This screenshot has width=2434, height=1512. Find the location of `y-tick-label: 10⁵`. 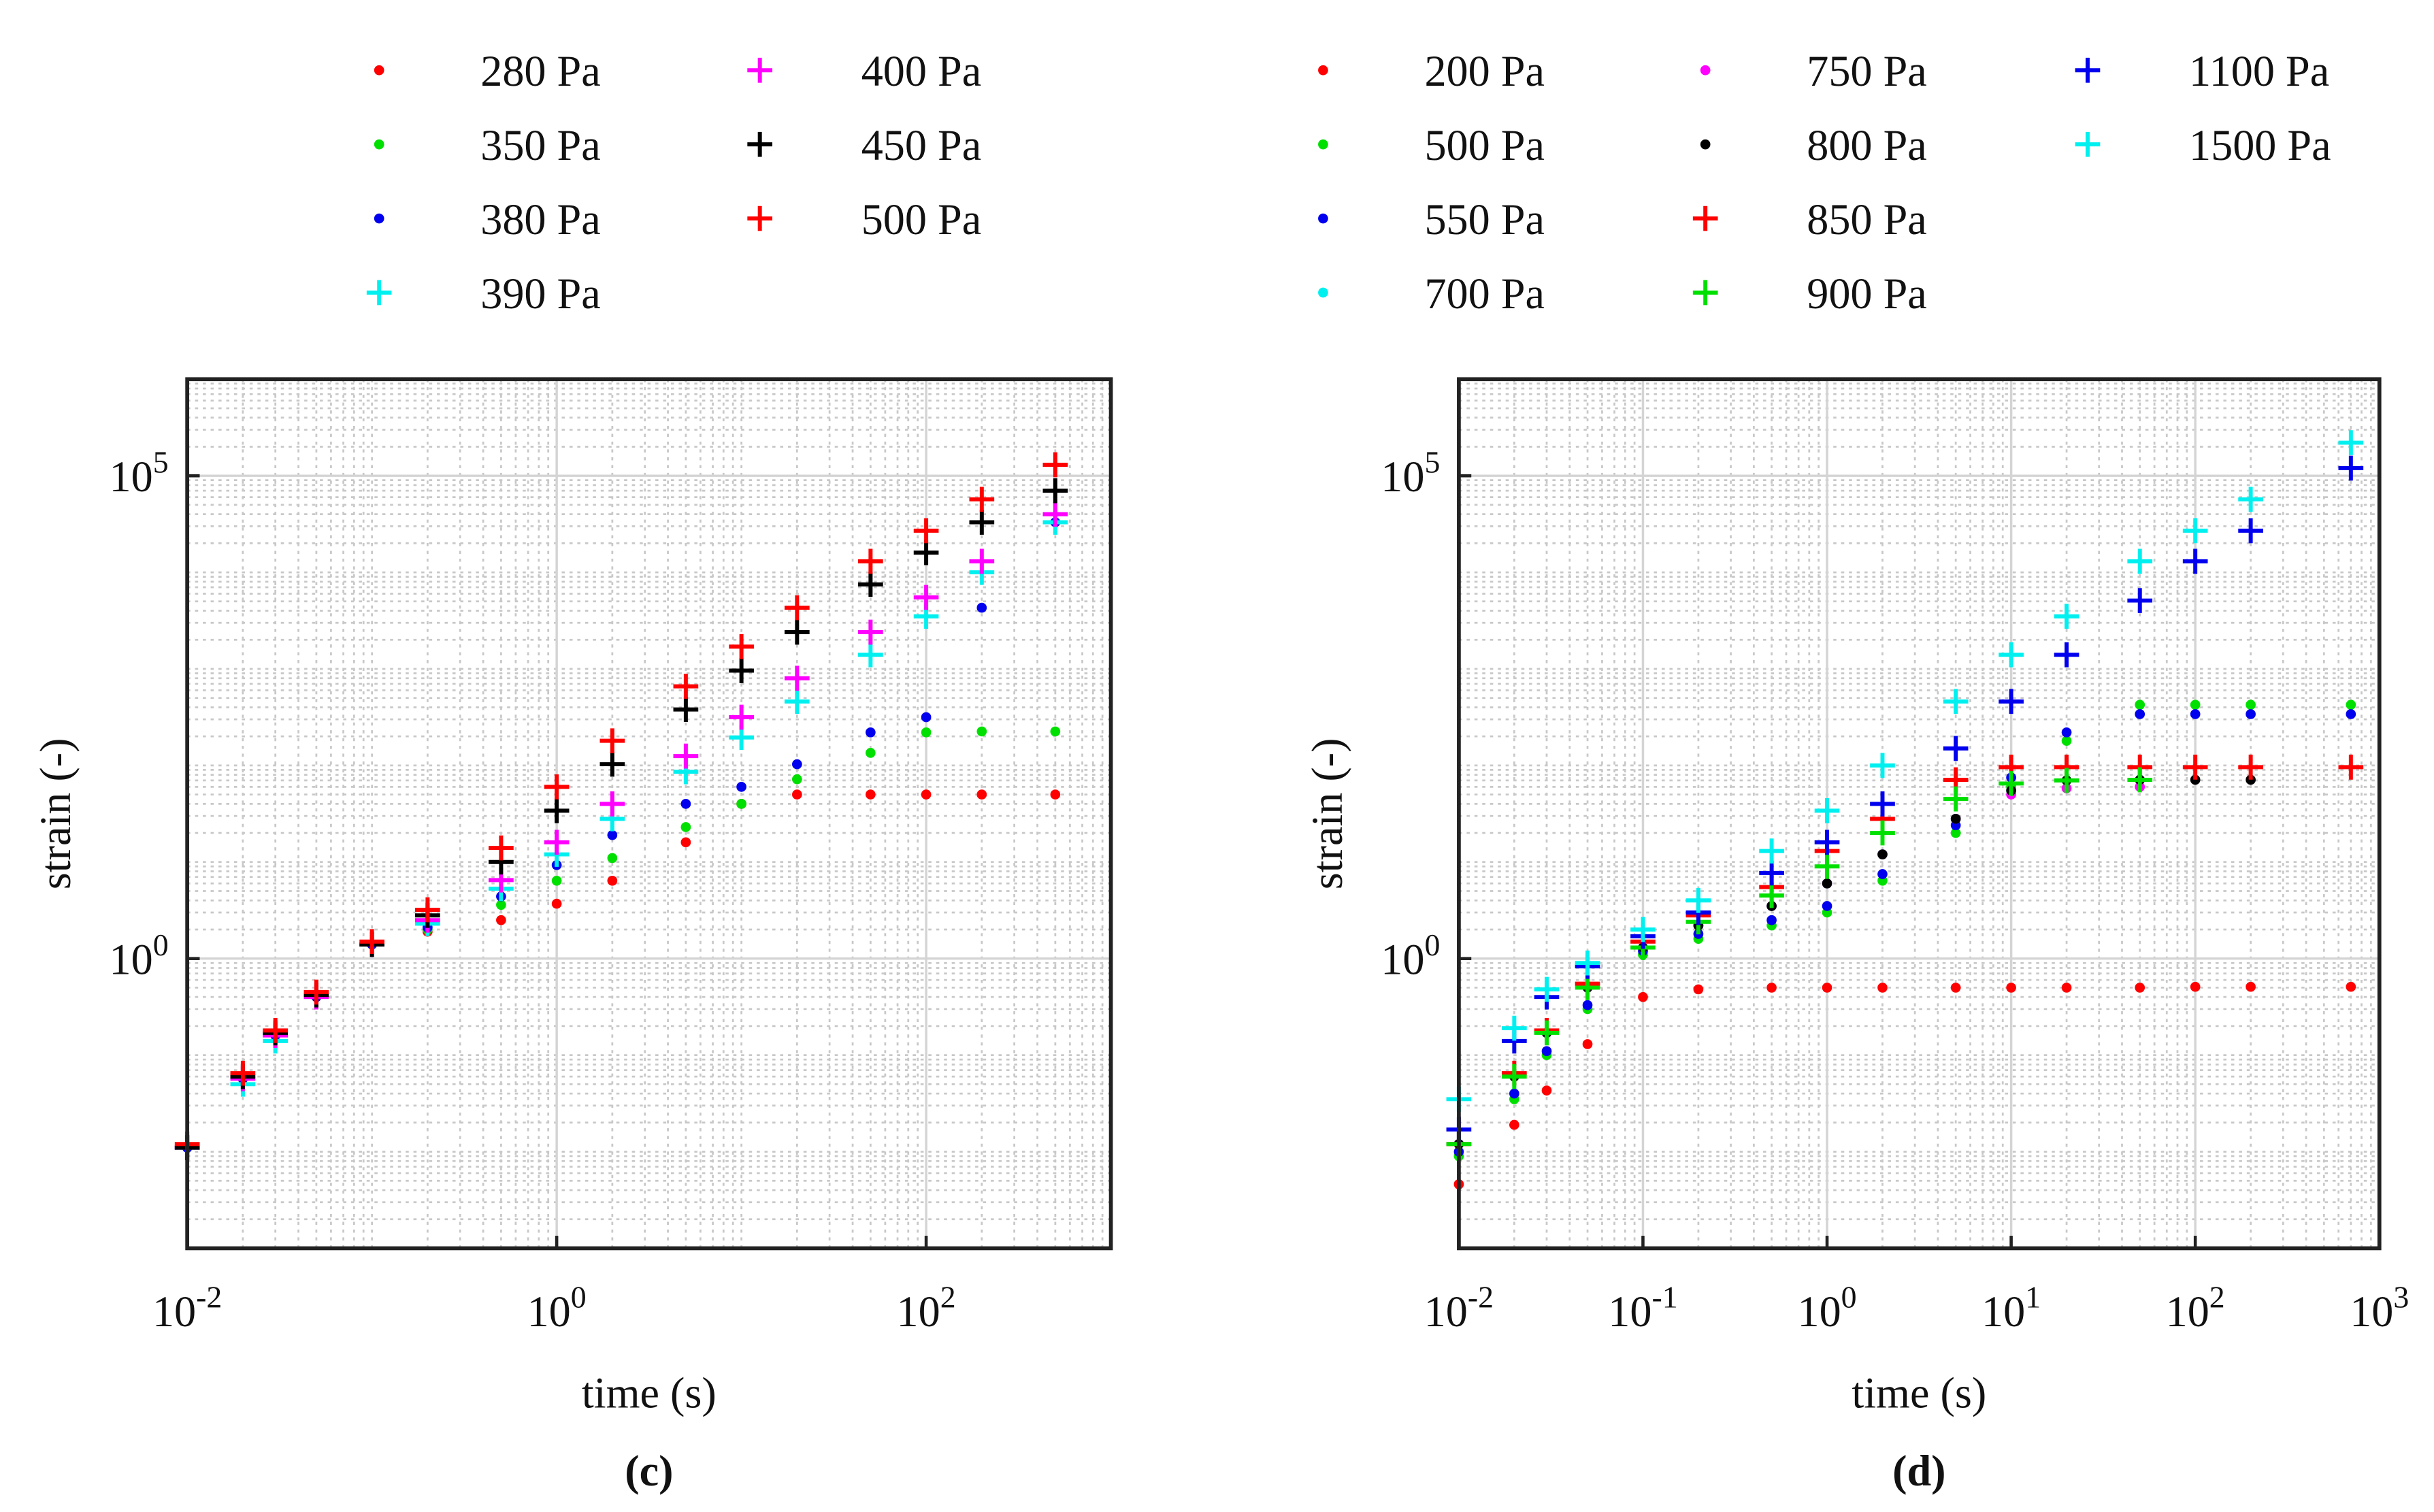

y-tick-label: 10⁵ is located at coordinates (1410, 473).